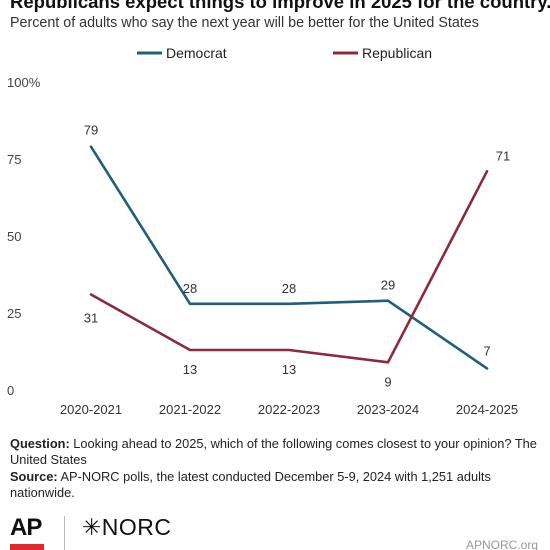 This screenshot has height=550, width=550. What do you see at coordinates (388, 285) in the screenshot?
I see `data-label-democrat: 29` at bounding box center [388, 285].